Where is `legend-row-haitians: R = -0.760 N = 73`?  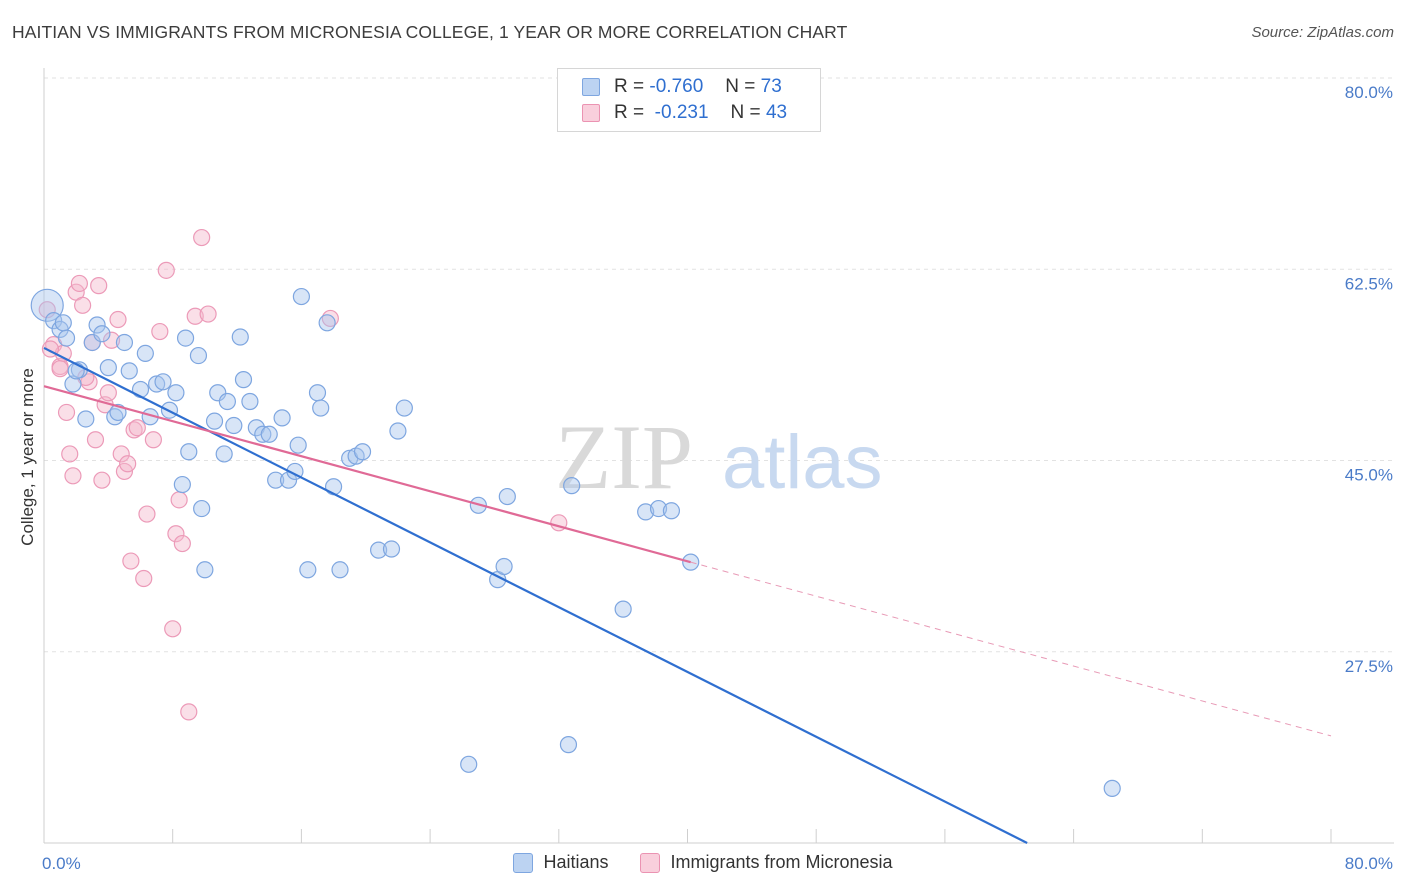
legend-row-haitians: R = -0.760 N = 73 is located at coordinates (670, 87).